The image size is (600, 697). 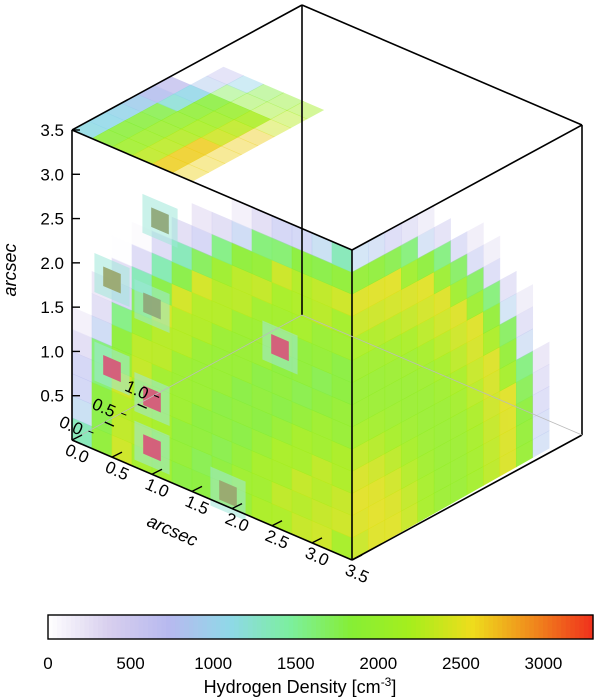 I want to click on colorbar-tick-label: 2000, so click(x=378, y=663).